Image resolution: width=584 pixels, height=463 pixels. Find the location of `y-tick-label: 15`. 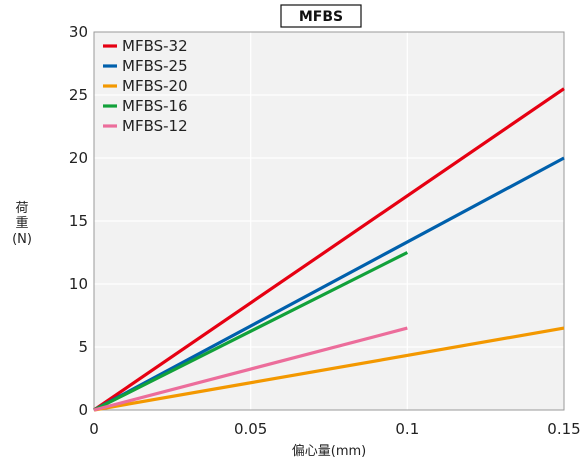

y-tick-label: 15 is located at coordinates (78, 221).